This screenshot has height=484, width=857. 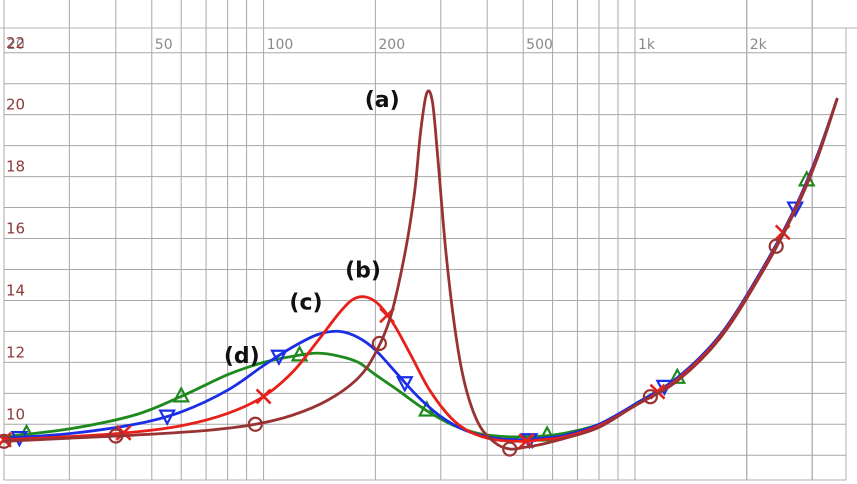 I want to click on y-tick-label: 10, so click(x=15, y=414).